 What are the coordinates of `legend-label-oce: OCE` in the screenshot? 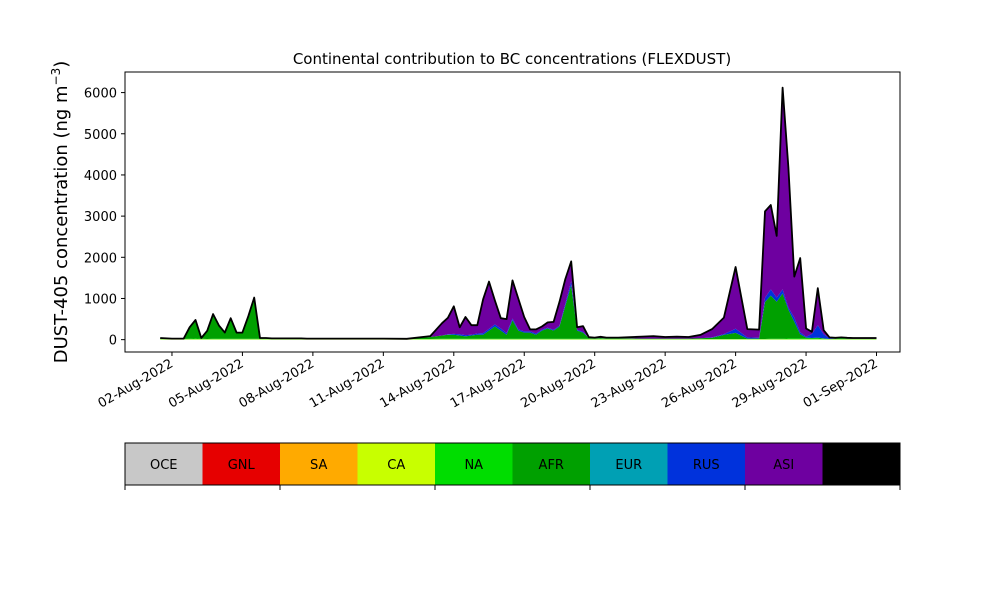 It's located at (164, 465).